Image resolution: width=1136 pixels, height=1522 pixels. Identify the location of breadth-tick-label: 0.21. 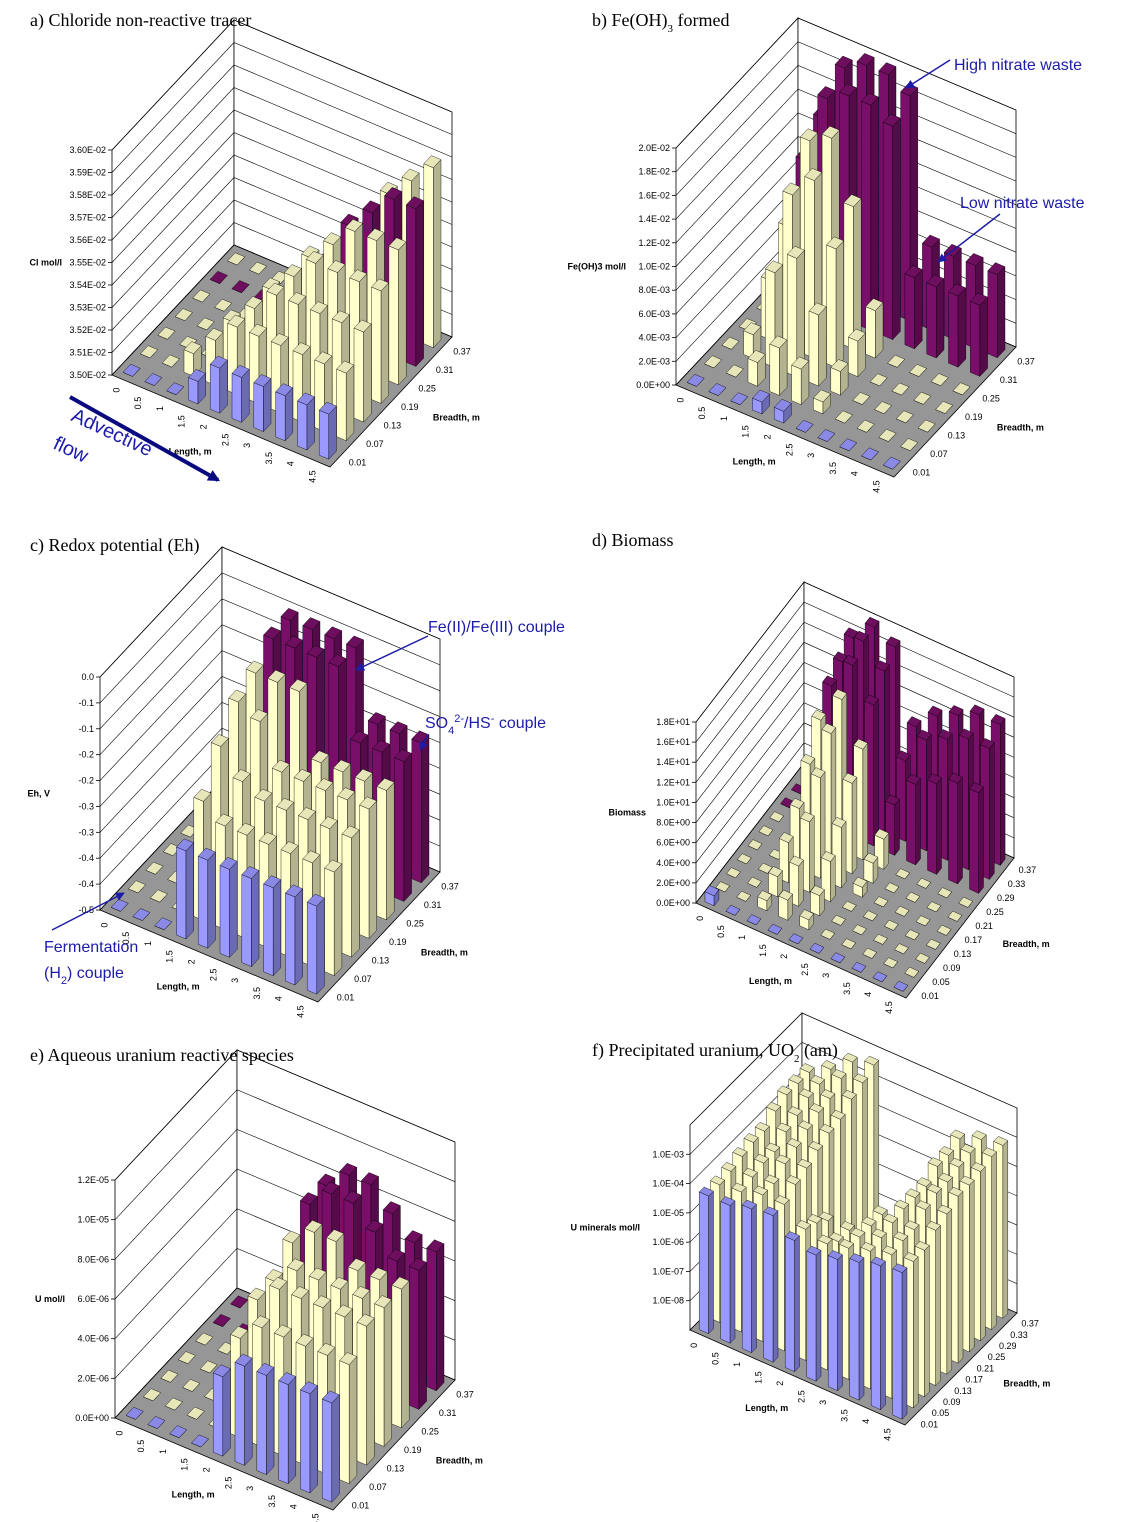
(986, 1368).